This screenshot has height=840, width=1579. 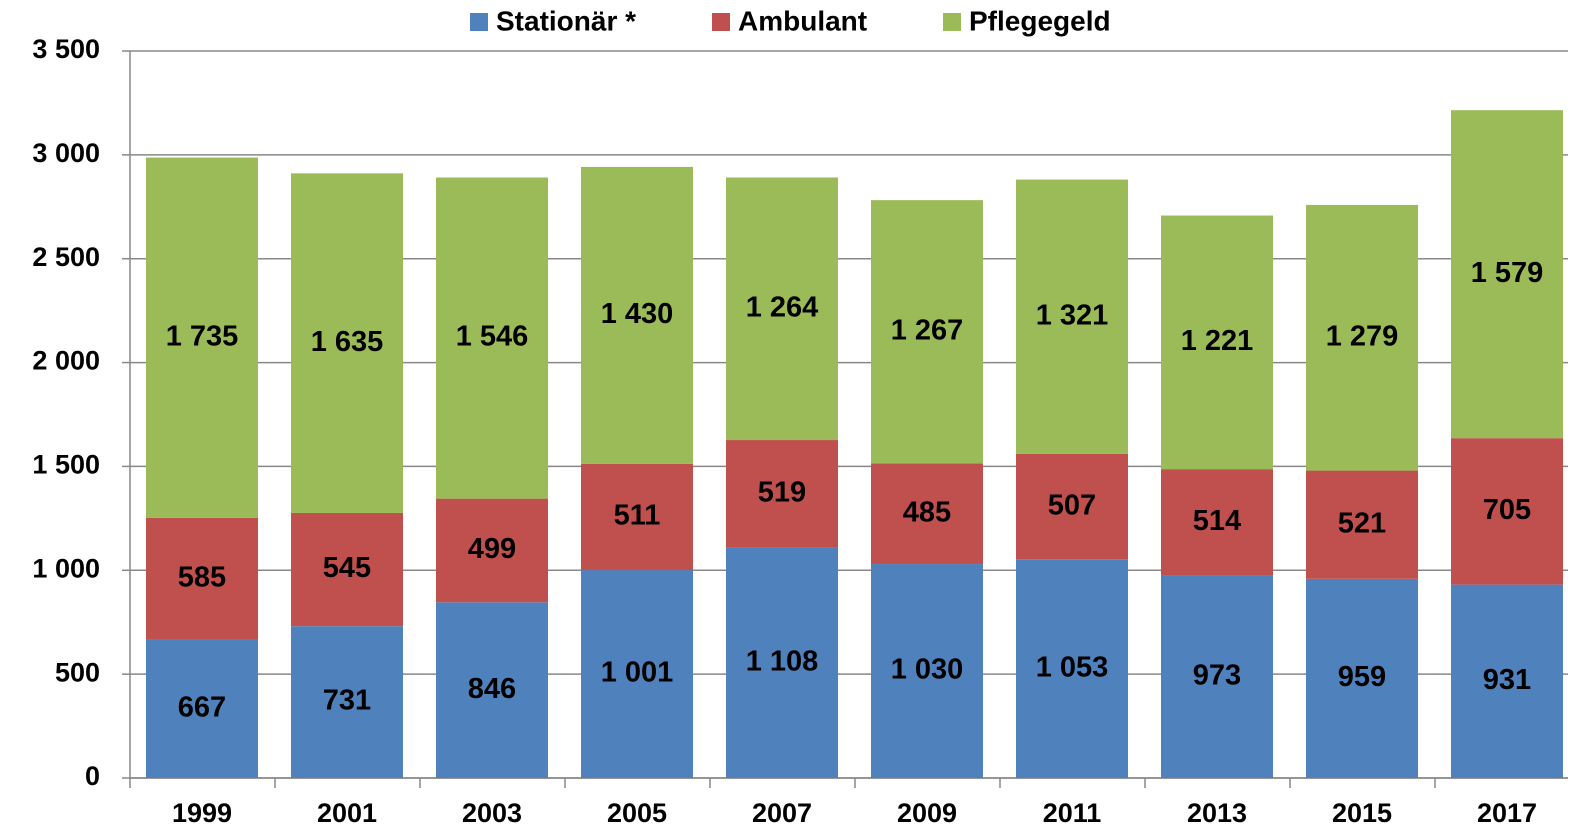 I want to click on data-label: 1 579, so click(x=1507, y=273).